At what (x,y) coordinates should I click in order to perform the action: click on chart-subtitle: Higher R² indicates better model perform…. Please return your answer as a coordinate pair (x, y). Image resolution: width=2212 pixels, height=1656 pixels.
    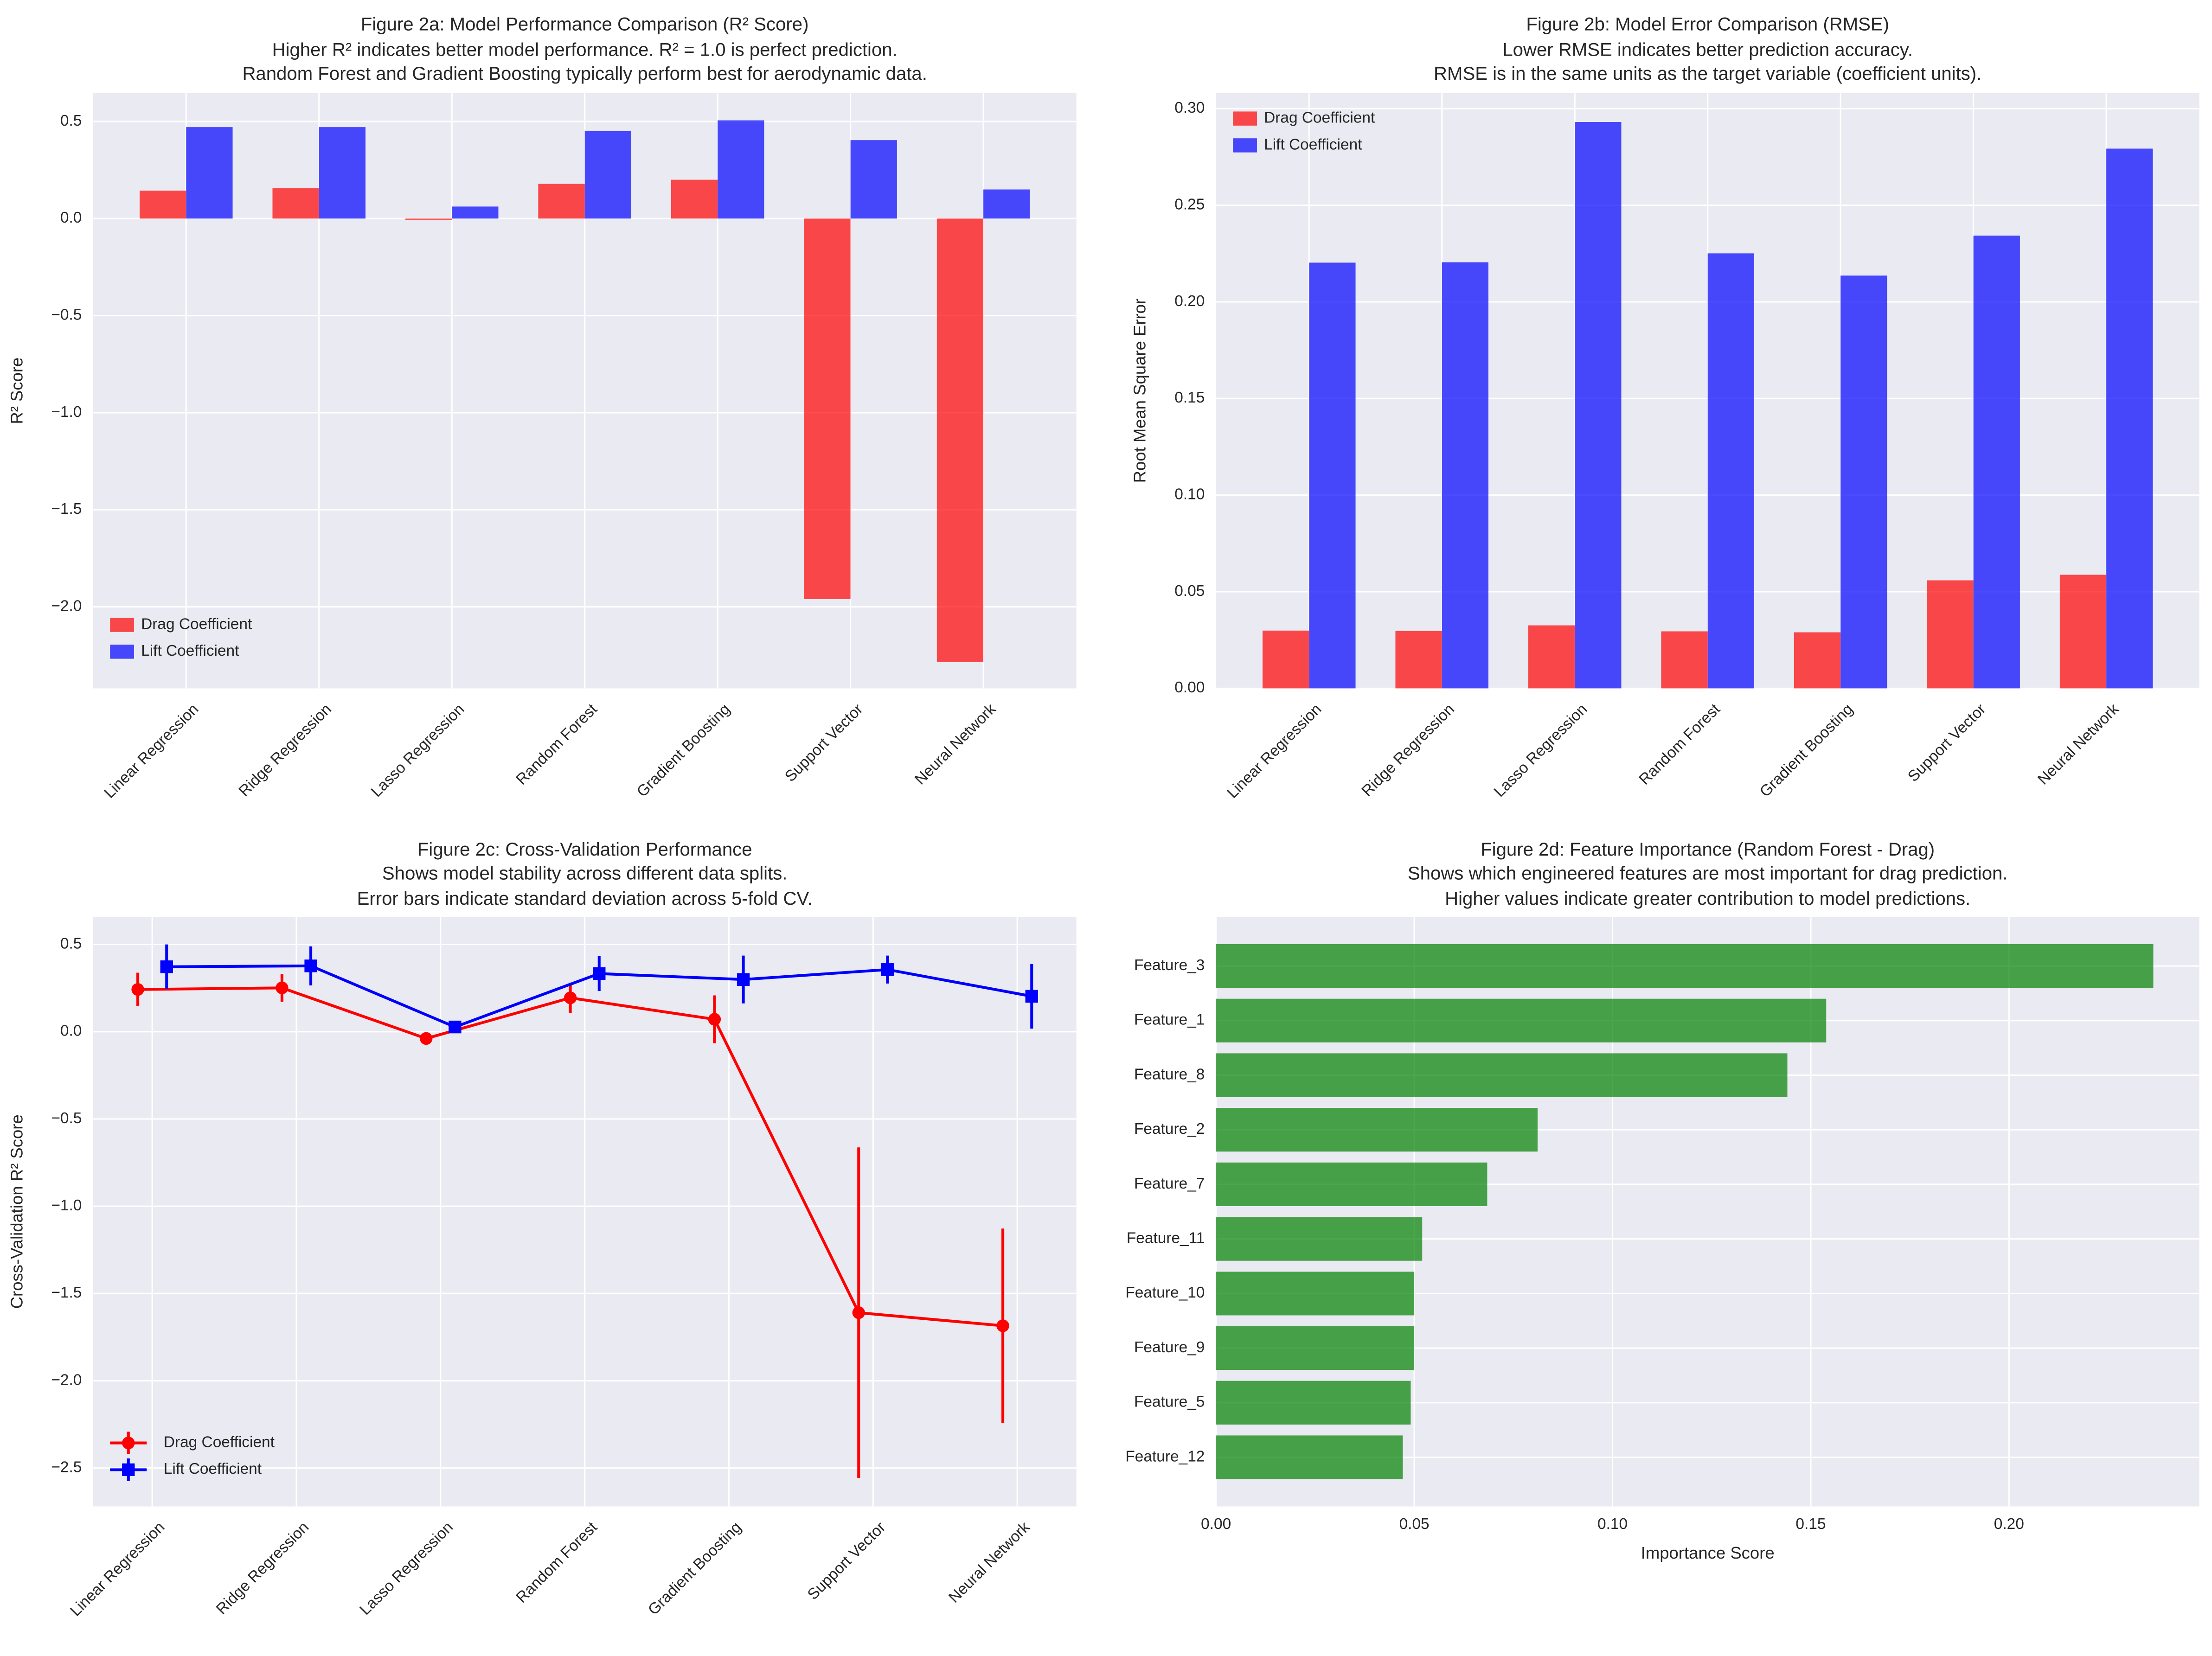
    Looking at the image, I should click on (585, 50).